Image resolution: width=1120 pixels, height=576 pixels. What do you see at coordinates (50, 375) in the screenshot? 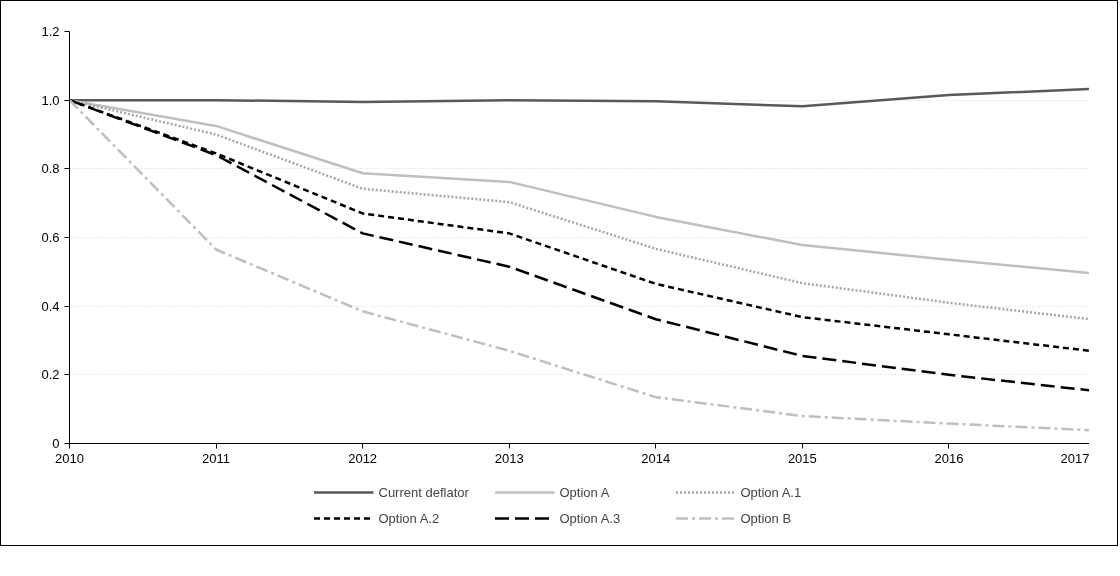
I see `y-tick-label: 0.2` at bounding box center [50, 375].